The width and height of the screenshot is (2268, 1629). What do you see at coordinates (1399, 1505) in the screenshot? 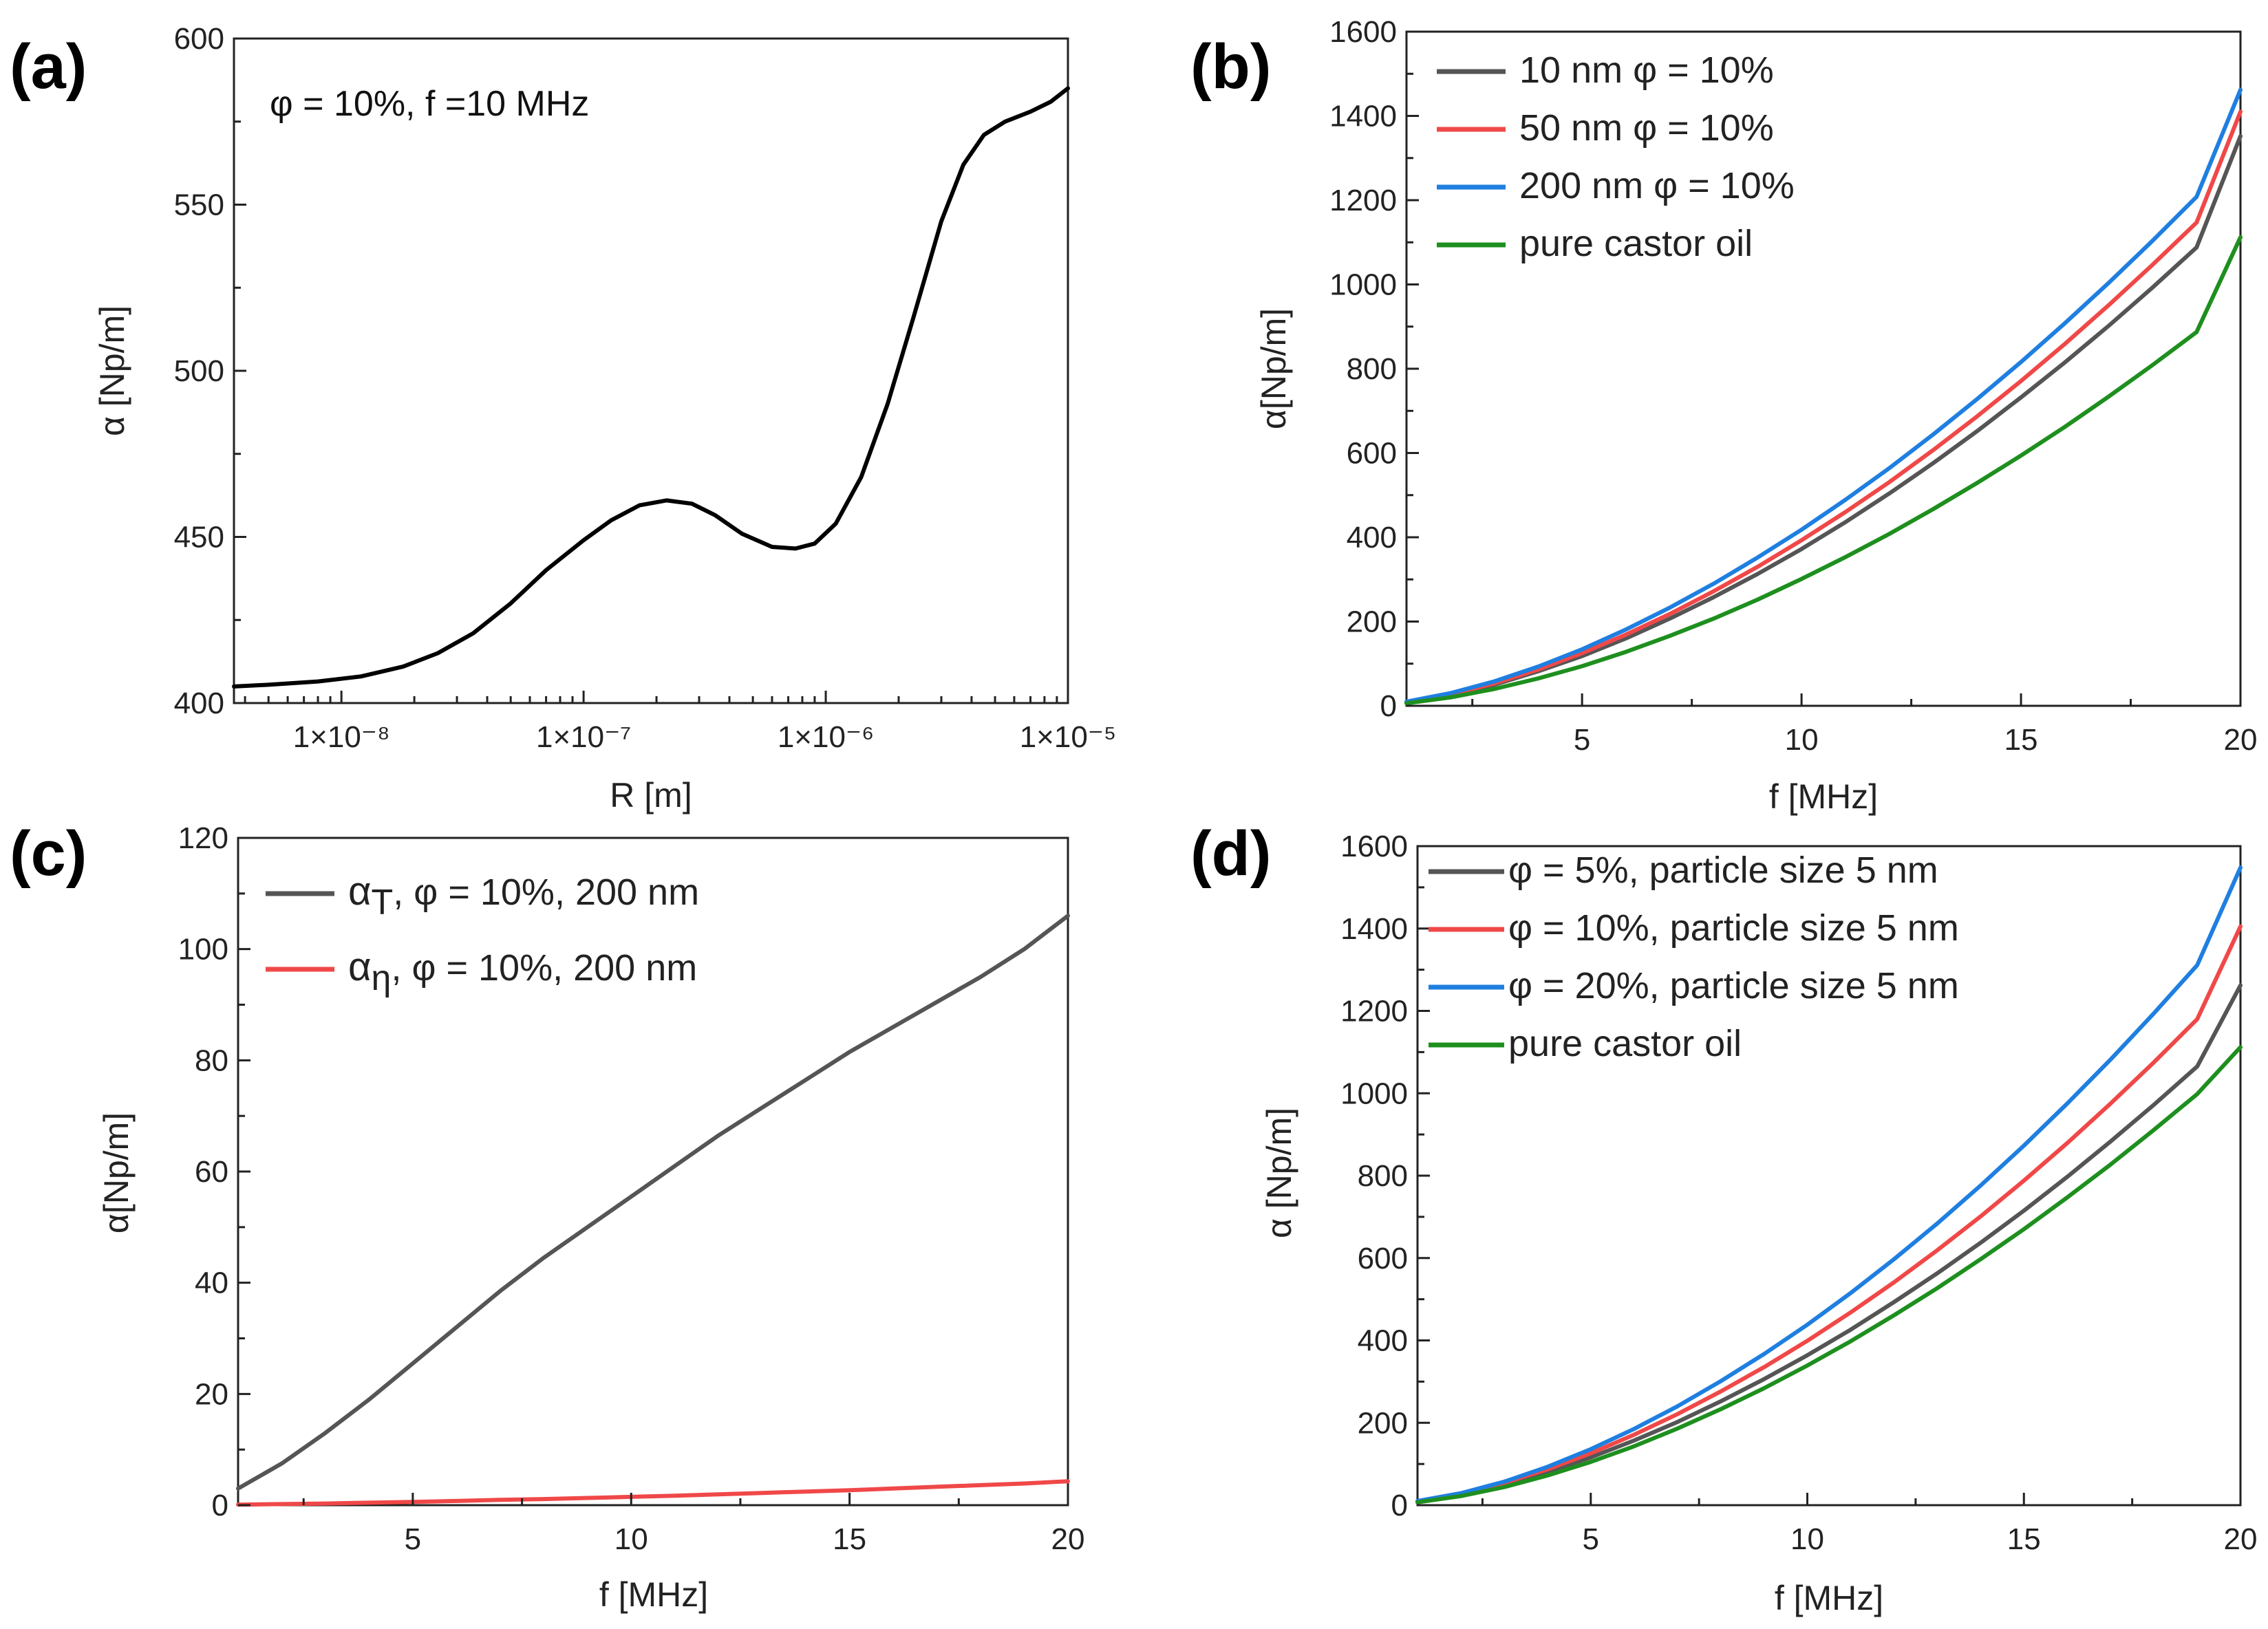
I see `y-tick-label-d-0: 0` at bounding box center [1399, 1505].